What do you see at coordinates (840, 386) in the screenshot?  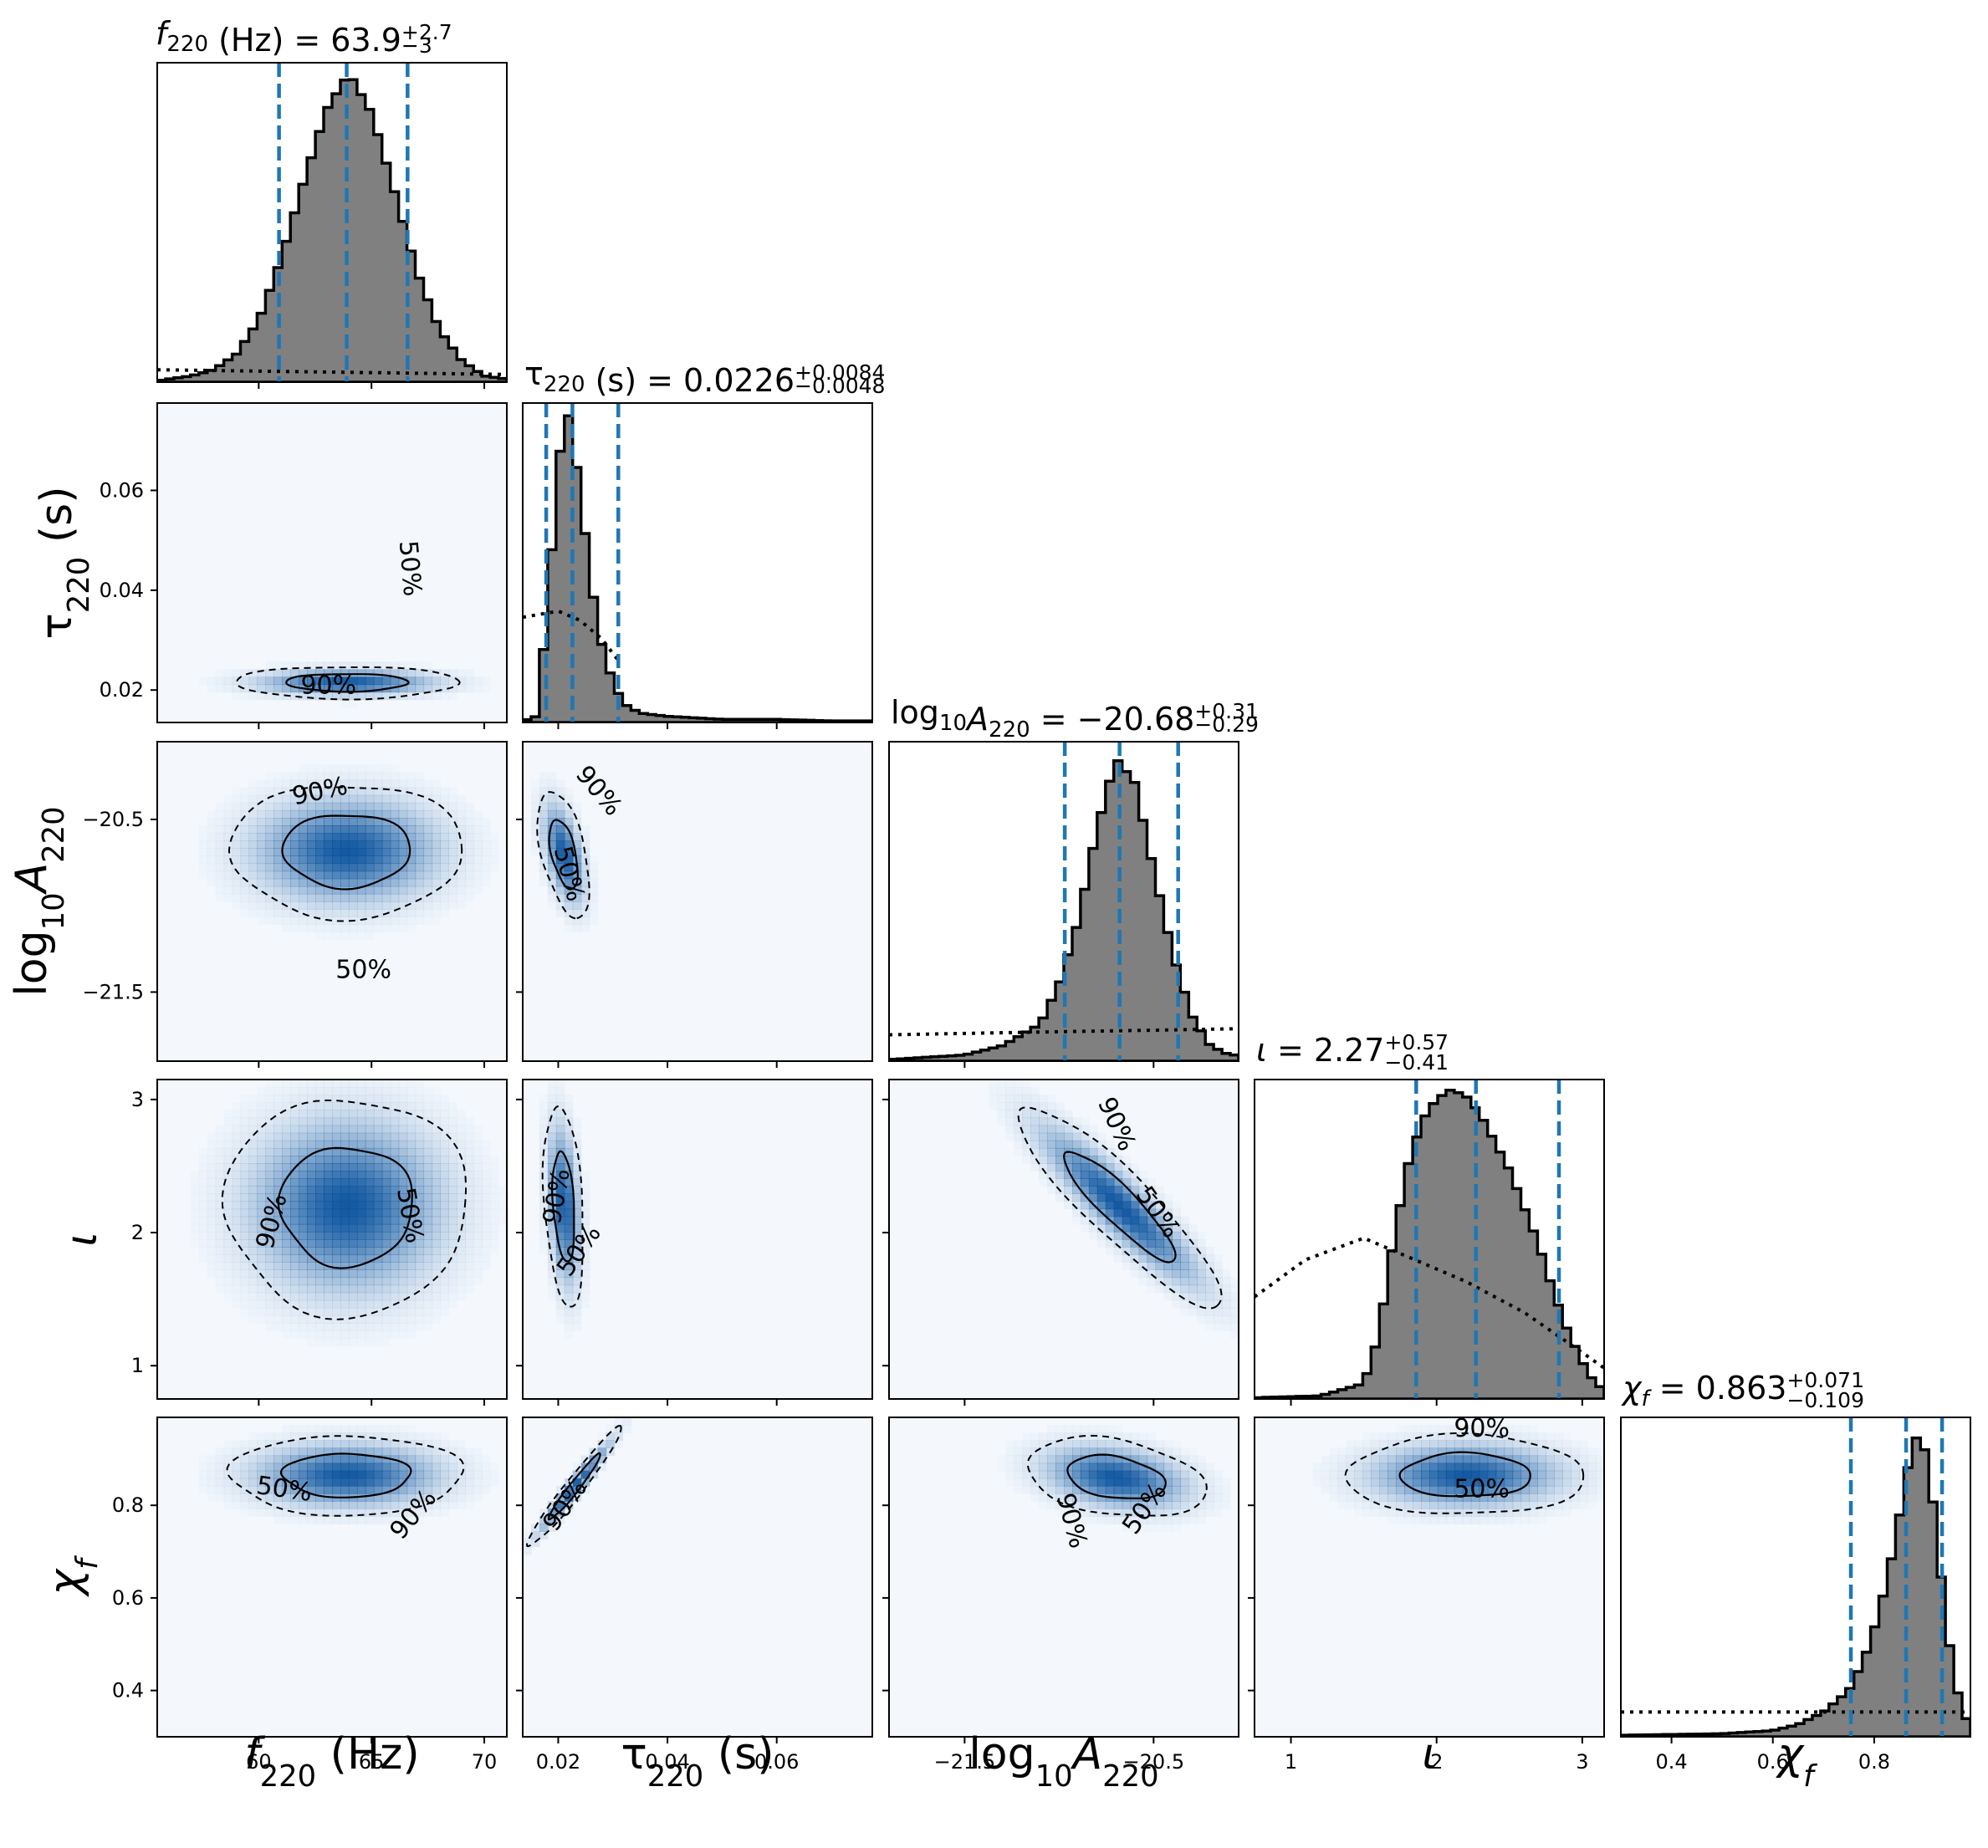 I see `panel-title-minus-tau220: −0.0048` at bounding box center [840, 386].